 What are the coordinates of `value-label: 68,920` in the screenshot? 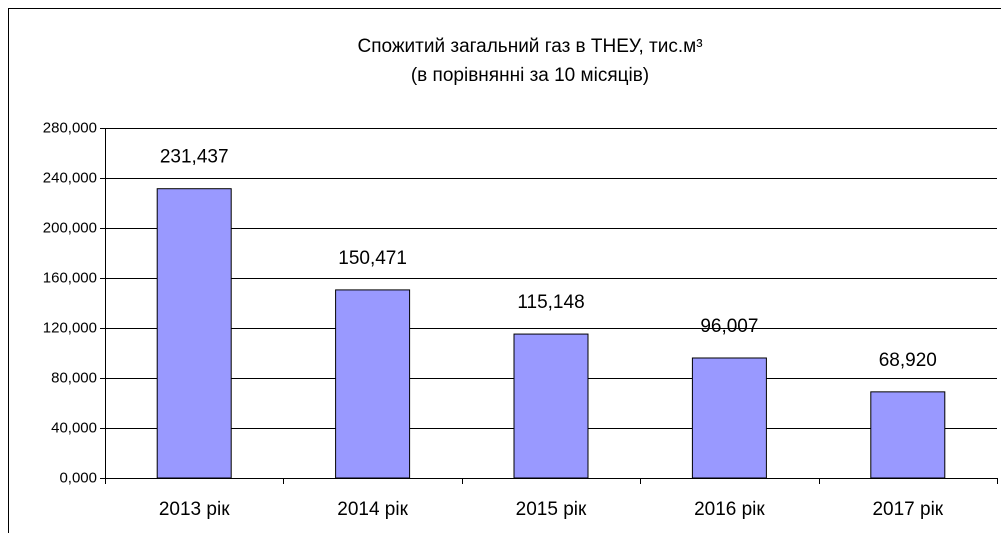 It's located at (908, 360).